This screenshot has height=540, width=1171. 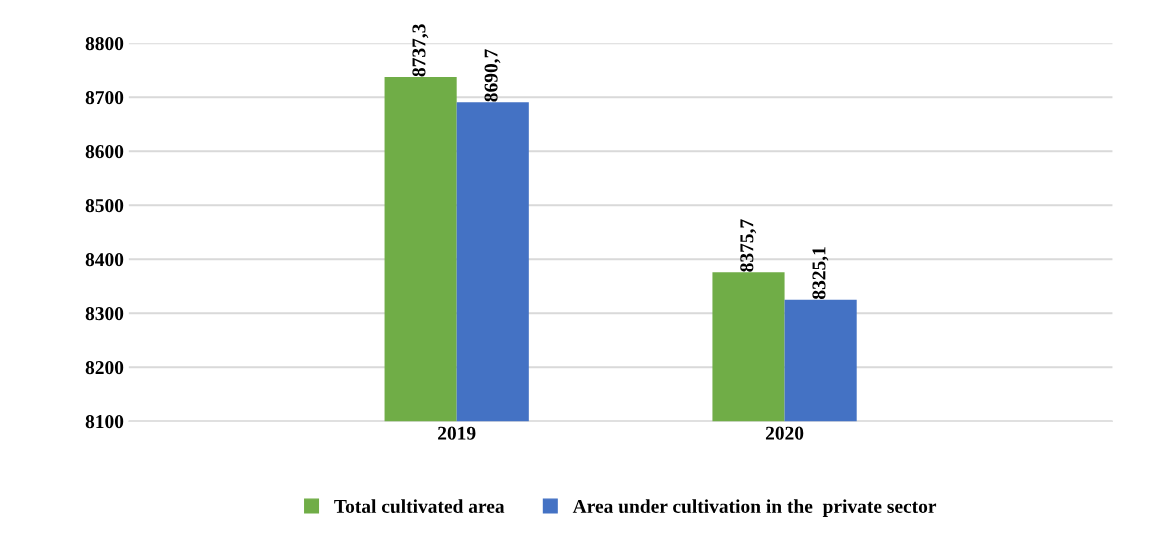 What do you see at coordinates (104, 206) in the screenshot?
I see `y-tick-label: 8500` at bounding box center [104, 206].